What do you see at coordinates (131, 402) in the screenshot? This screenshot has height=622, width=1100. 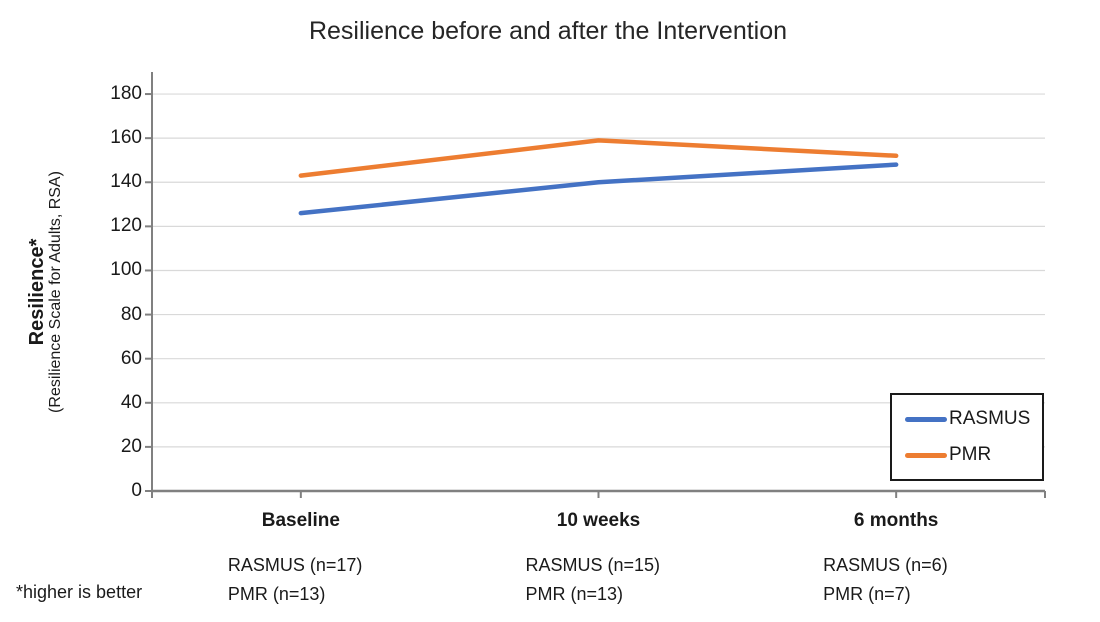 I see `y-tick-label: 40` at bounding box center [131, 402].